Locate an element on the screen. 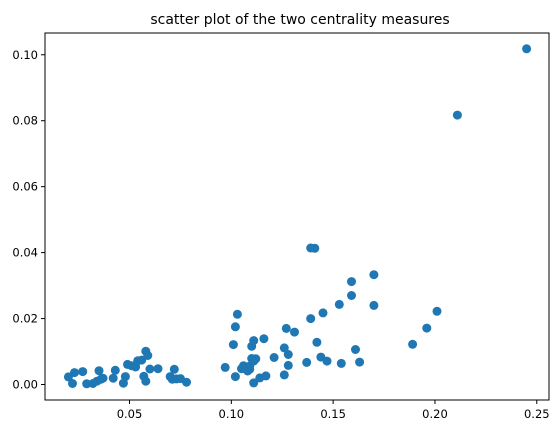  y-tick-label: 0.06 is located at coordinates (25, 187).